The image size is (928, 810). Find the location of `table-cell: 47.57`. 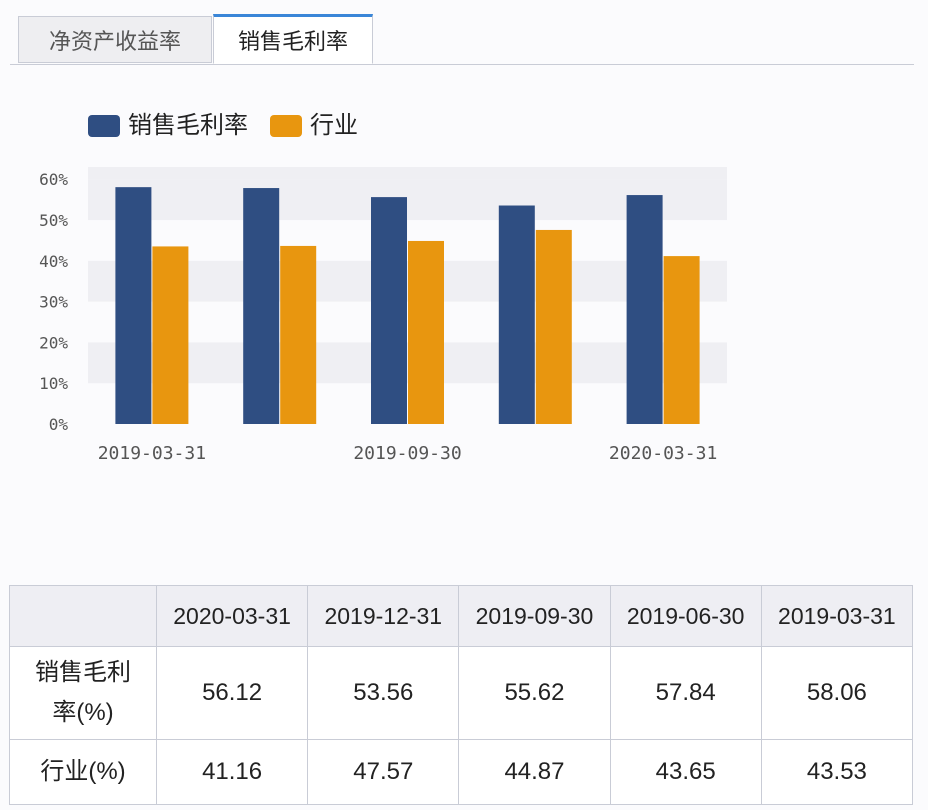

table-cell: 47.57 is located at coordinates (383, 772).